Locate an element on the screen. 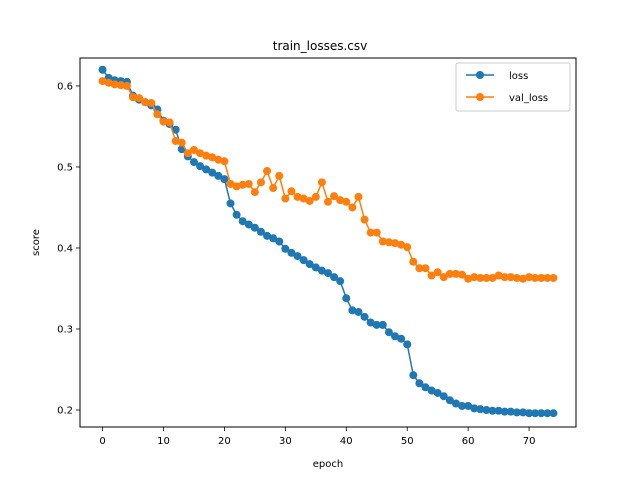 Image resolution: width=640 pixels, height=480 pixels. legend: loss val_loss is located at coordinates (513, 87).